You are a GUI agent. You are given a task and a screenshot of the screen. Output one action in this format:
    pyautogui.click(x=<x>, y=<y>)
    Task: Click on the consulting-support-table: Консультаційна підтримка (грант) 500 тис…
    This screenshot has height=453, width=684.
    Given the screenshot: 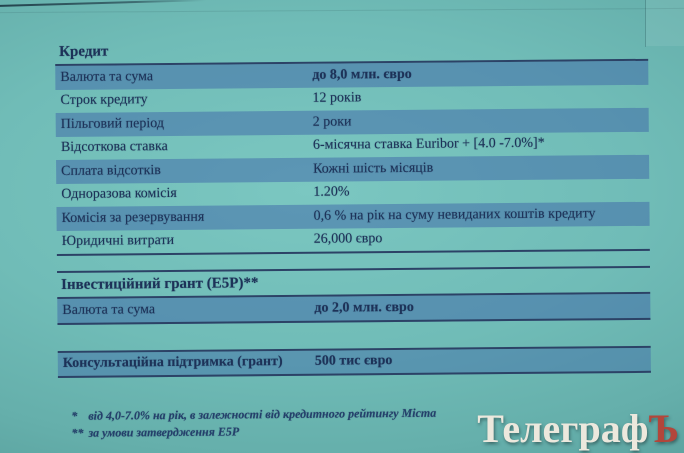 What is the action you would take?
    pyautogui.click(x=354, y=361)
    